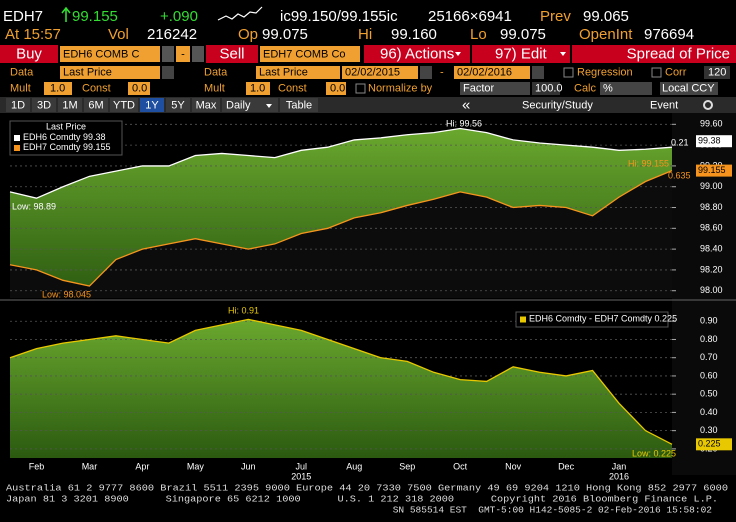  I want to click on actions-menu, so click(417, 54).